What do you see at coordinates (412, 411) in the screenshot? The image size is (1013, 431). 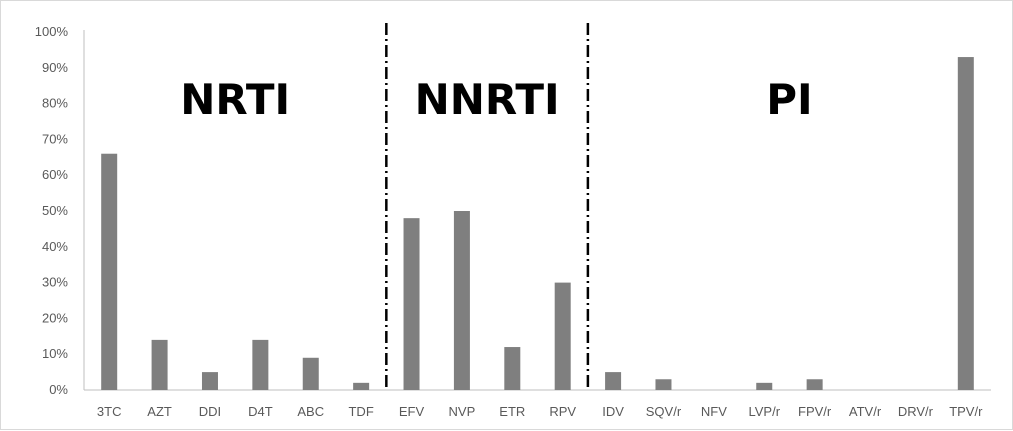 I see `x-tick-label: EFV` at bounding box center [412, 411].